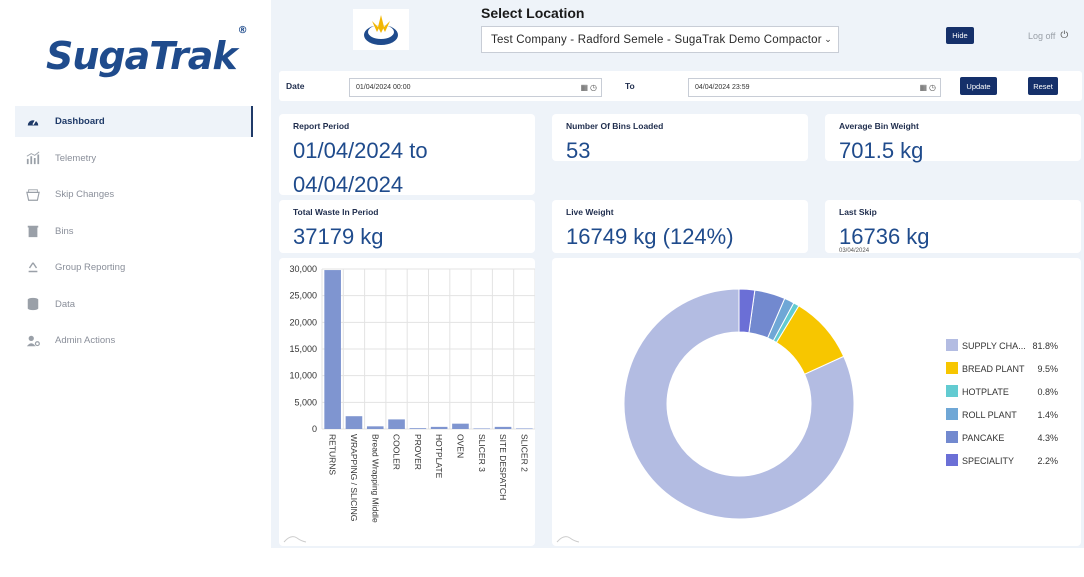 This screenshot has width=1084, height=577. Describe the element at coordinates (747, 311) in the screenshot. I see `donut-slice` at that location.